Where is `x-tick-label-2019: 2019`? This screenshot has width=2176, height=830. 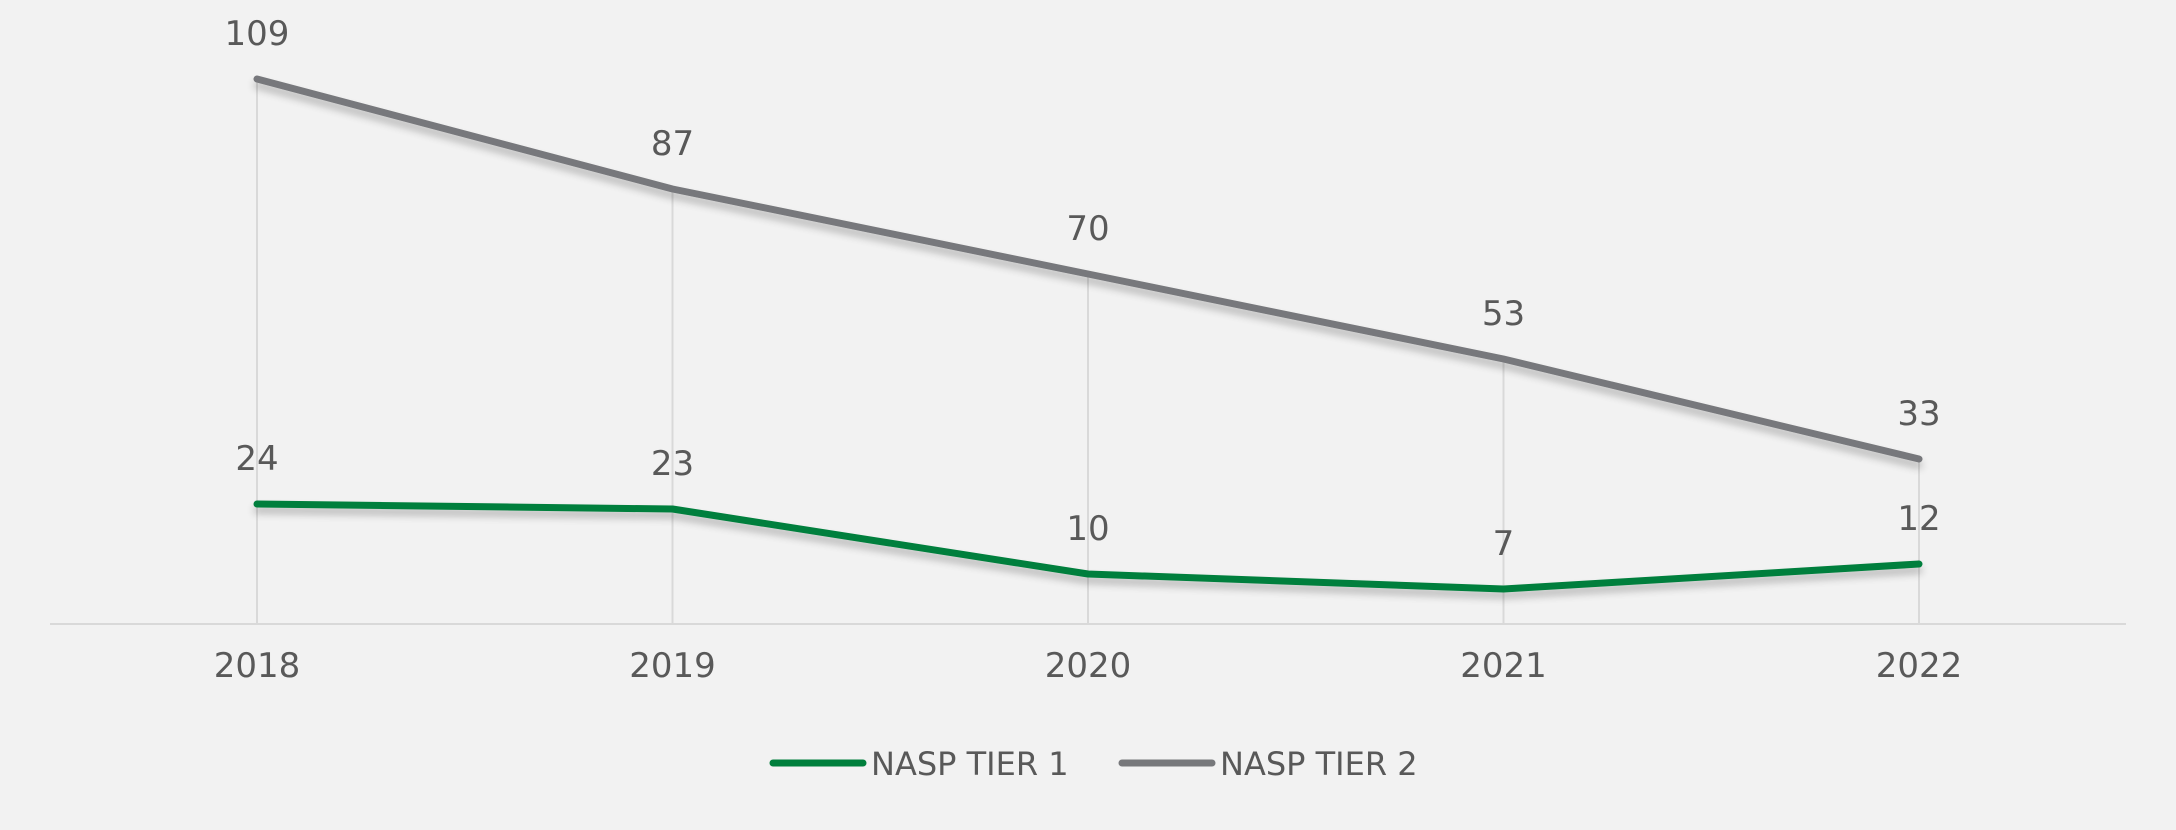 x-tick-label-2019: 2019 is located at coordinates (672, 666).